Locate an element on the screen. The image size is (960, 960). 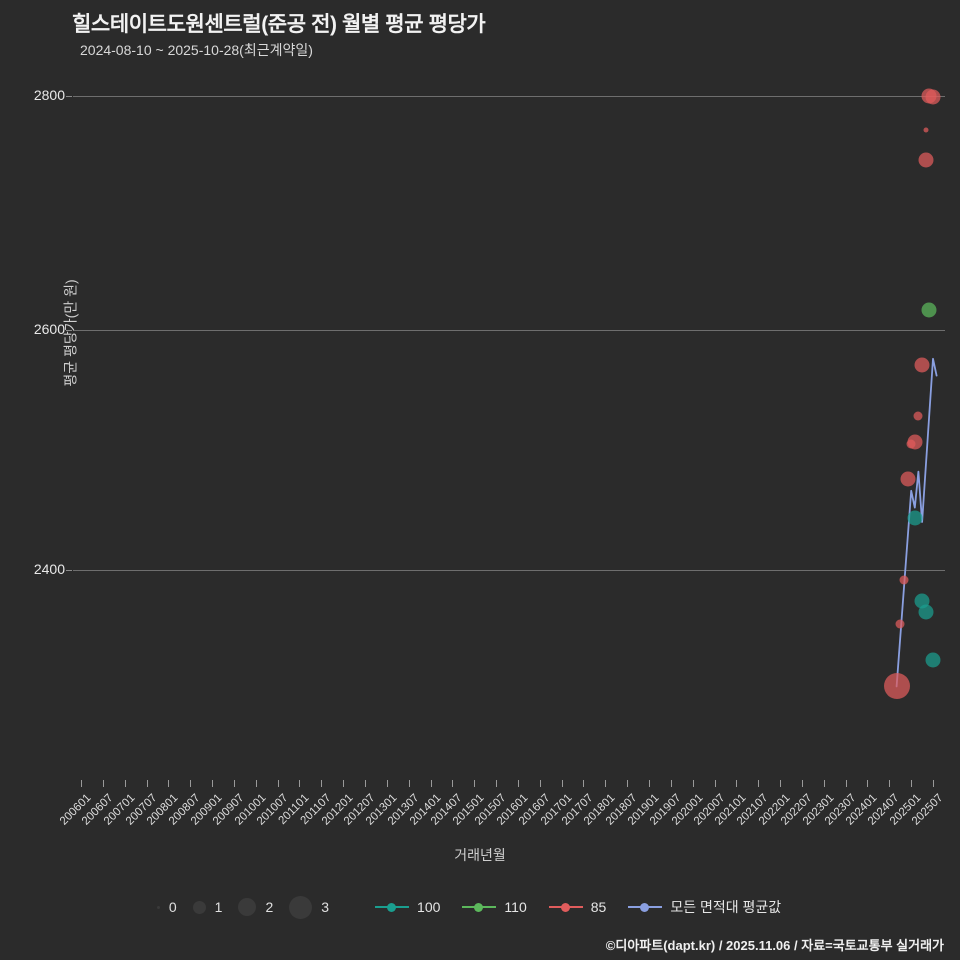
size-legend: 0 1 2 3 is located at coordinates (250, 907).